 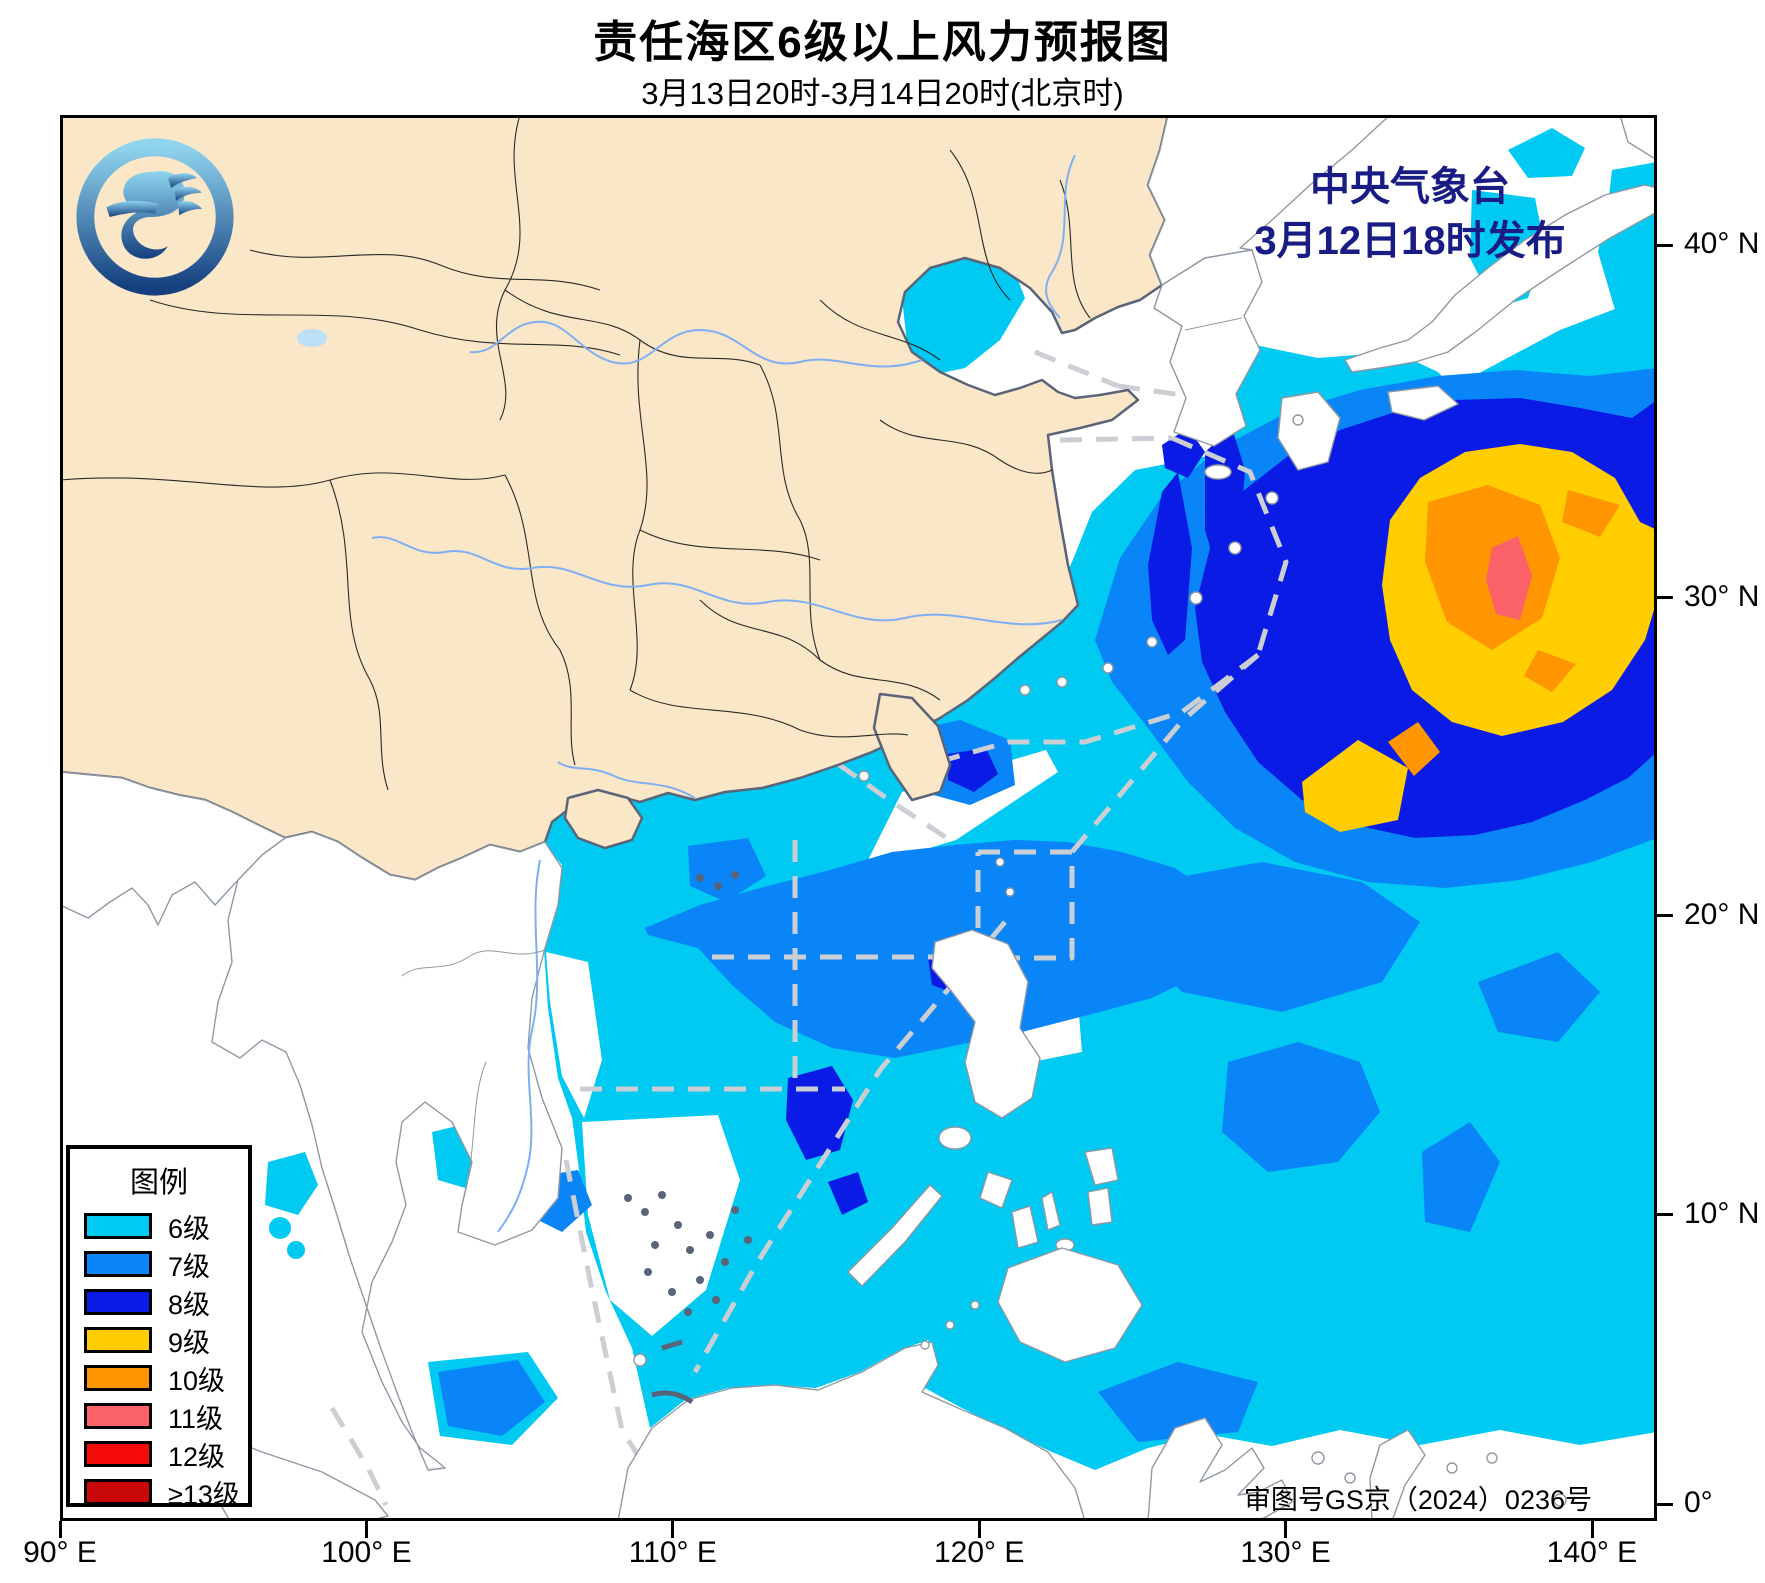 What do you see at coordinates (189, 1304) in the screenshot?
I see `legend-label: 8级` at bounding box center [189, 1304].